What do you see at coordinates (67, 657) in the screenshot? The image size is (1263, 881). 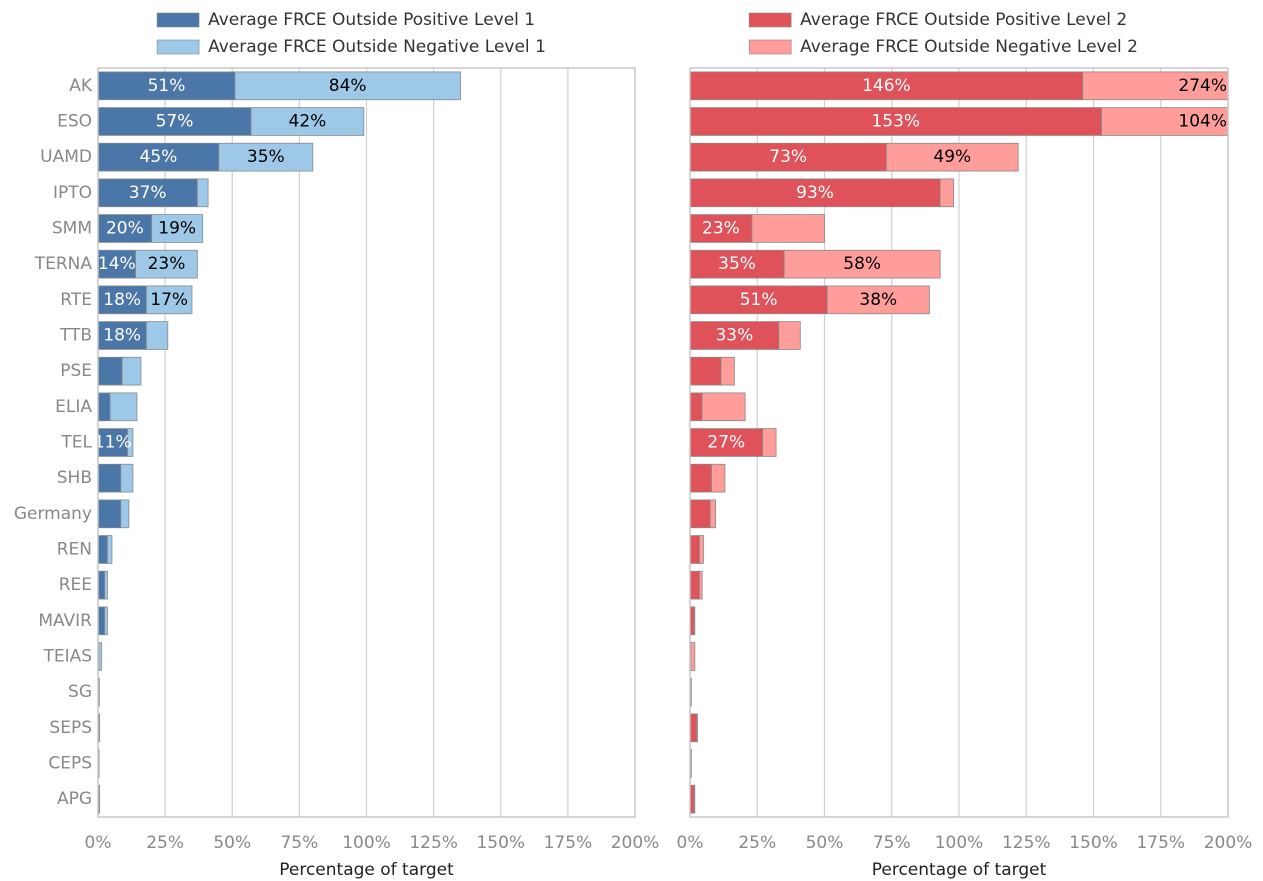 I see `y-tick-label: TEIAS` at bounding box center [67, 657].